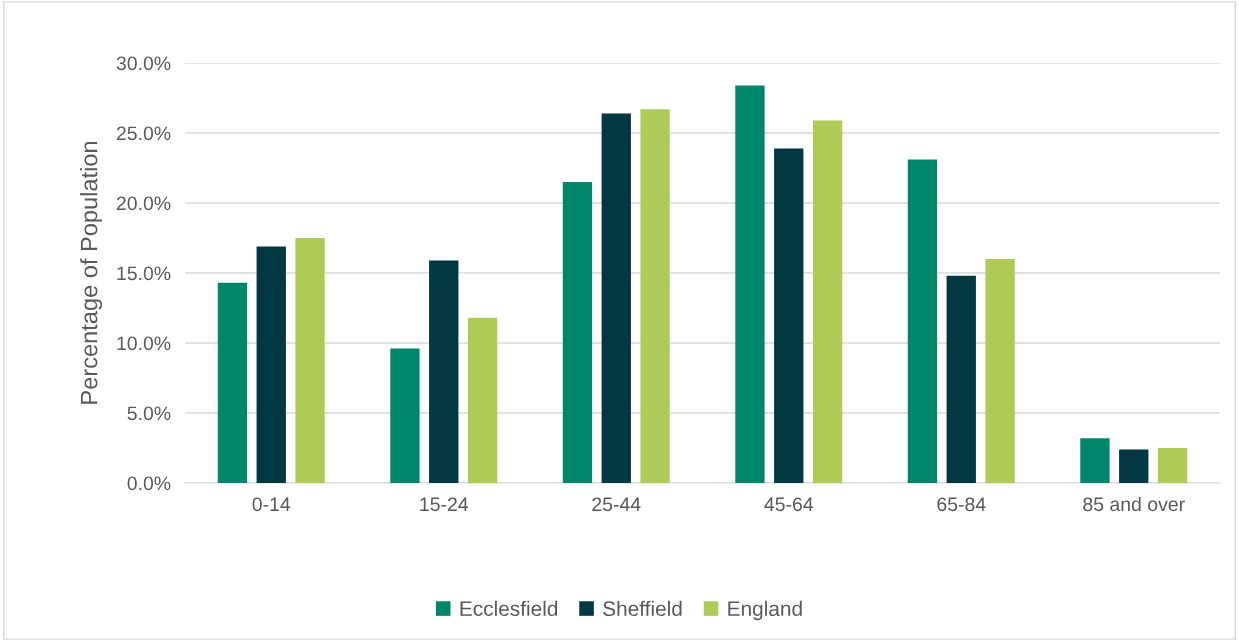 This screenshot has width=1239, height=641. What do you see at coordinates (91, 272) in the screenshot?
I see `y-axis-title: Percentage of Population` at bounding box center [91, 272].